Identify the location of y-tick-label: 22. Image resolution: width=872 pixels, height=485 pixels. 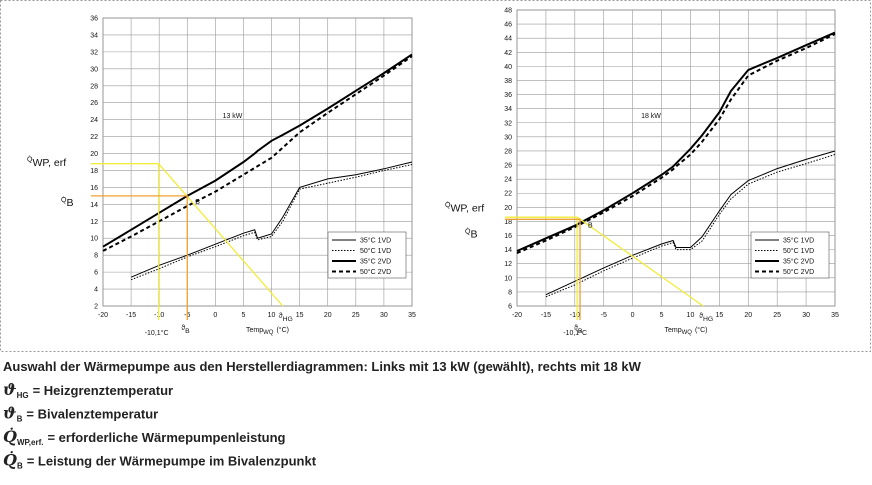
(94, 137).